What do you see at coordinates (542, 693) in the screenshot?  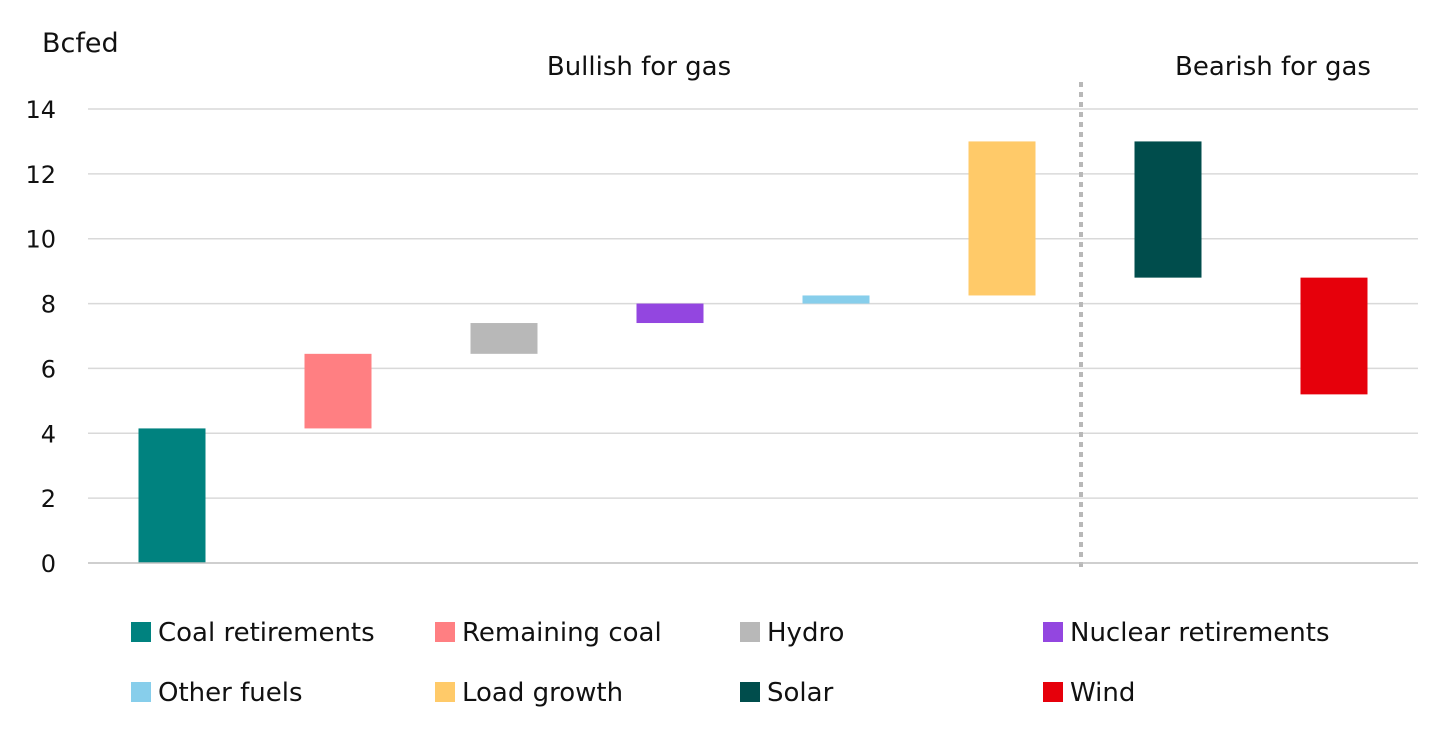 I see `legend-label-load-growth: Load growth` at bounding box center [542, 693].